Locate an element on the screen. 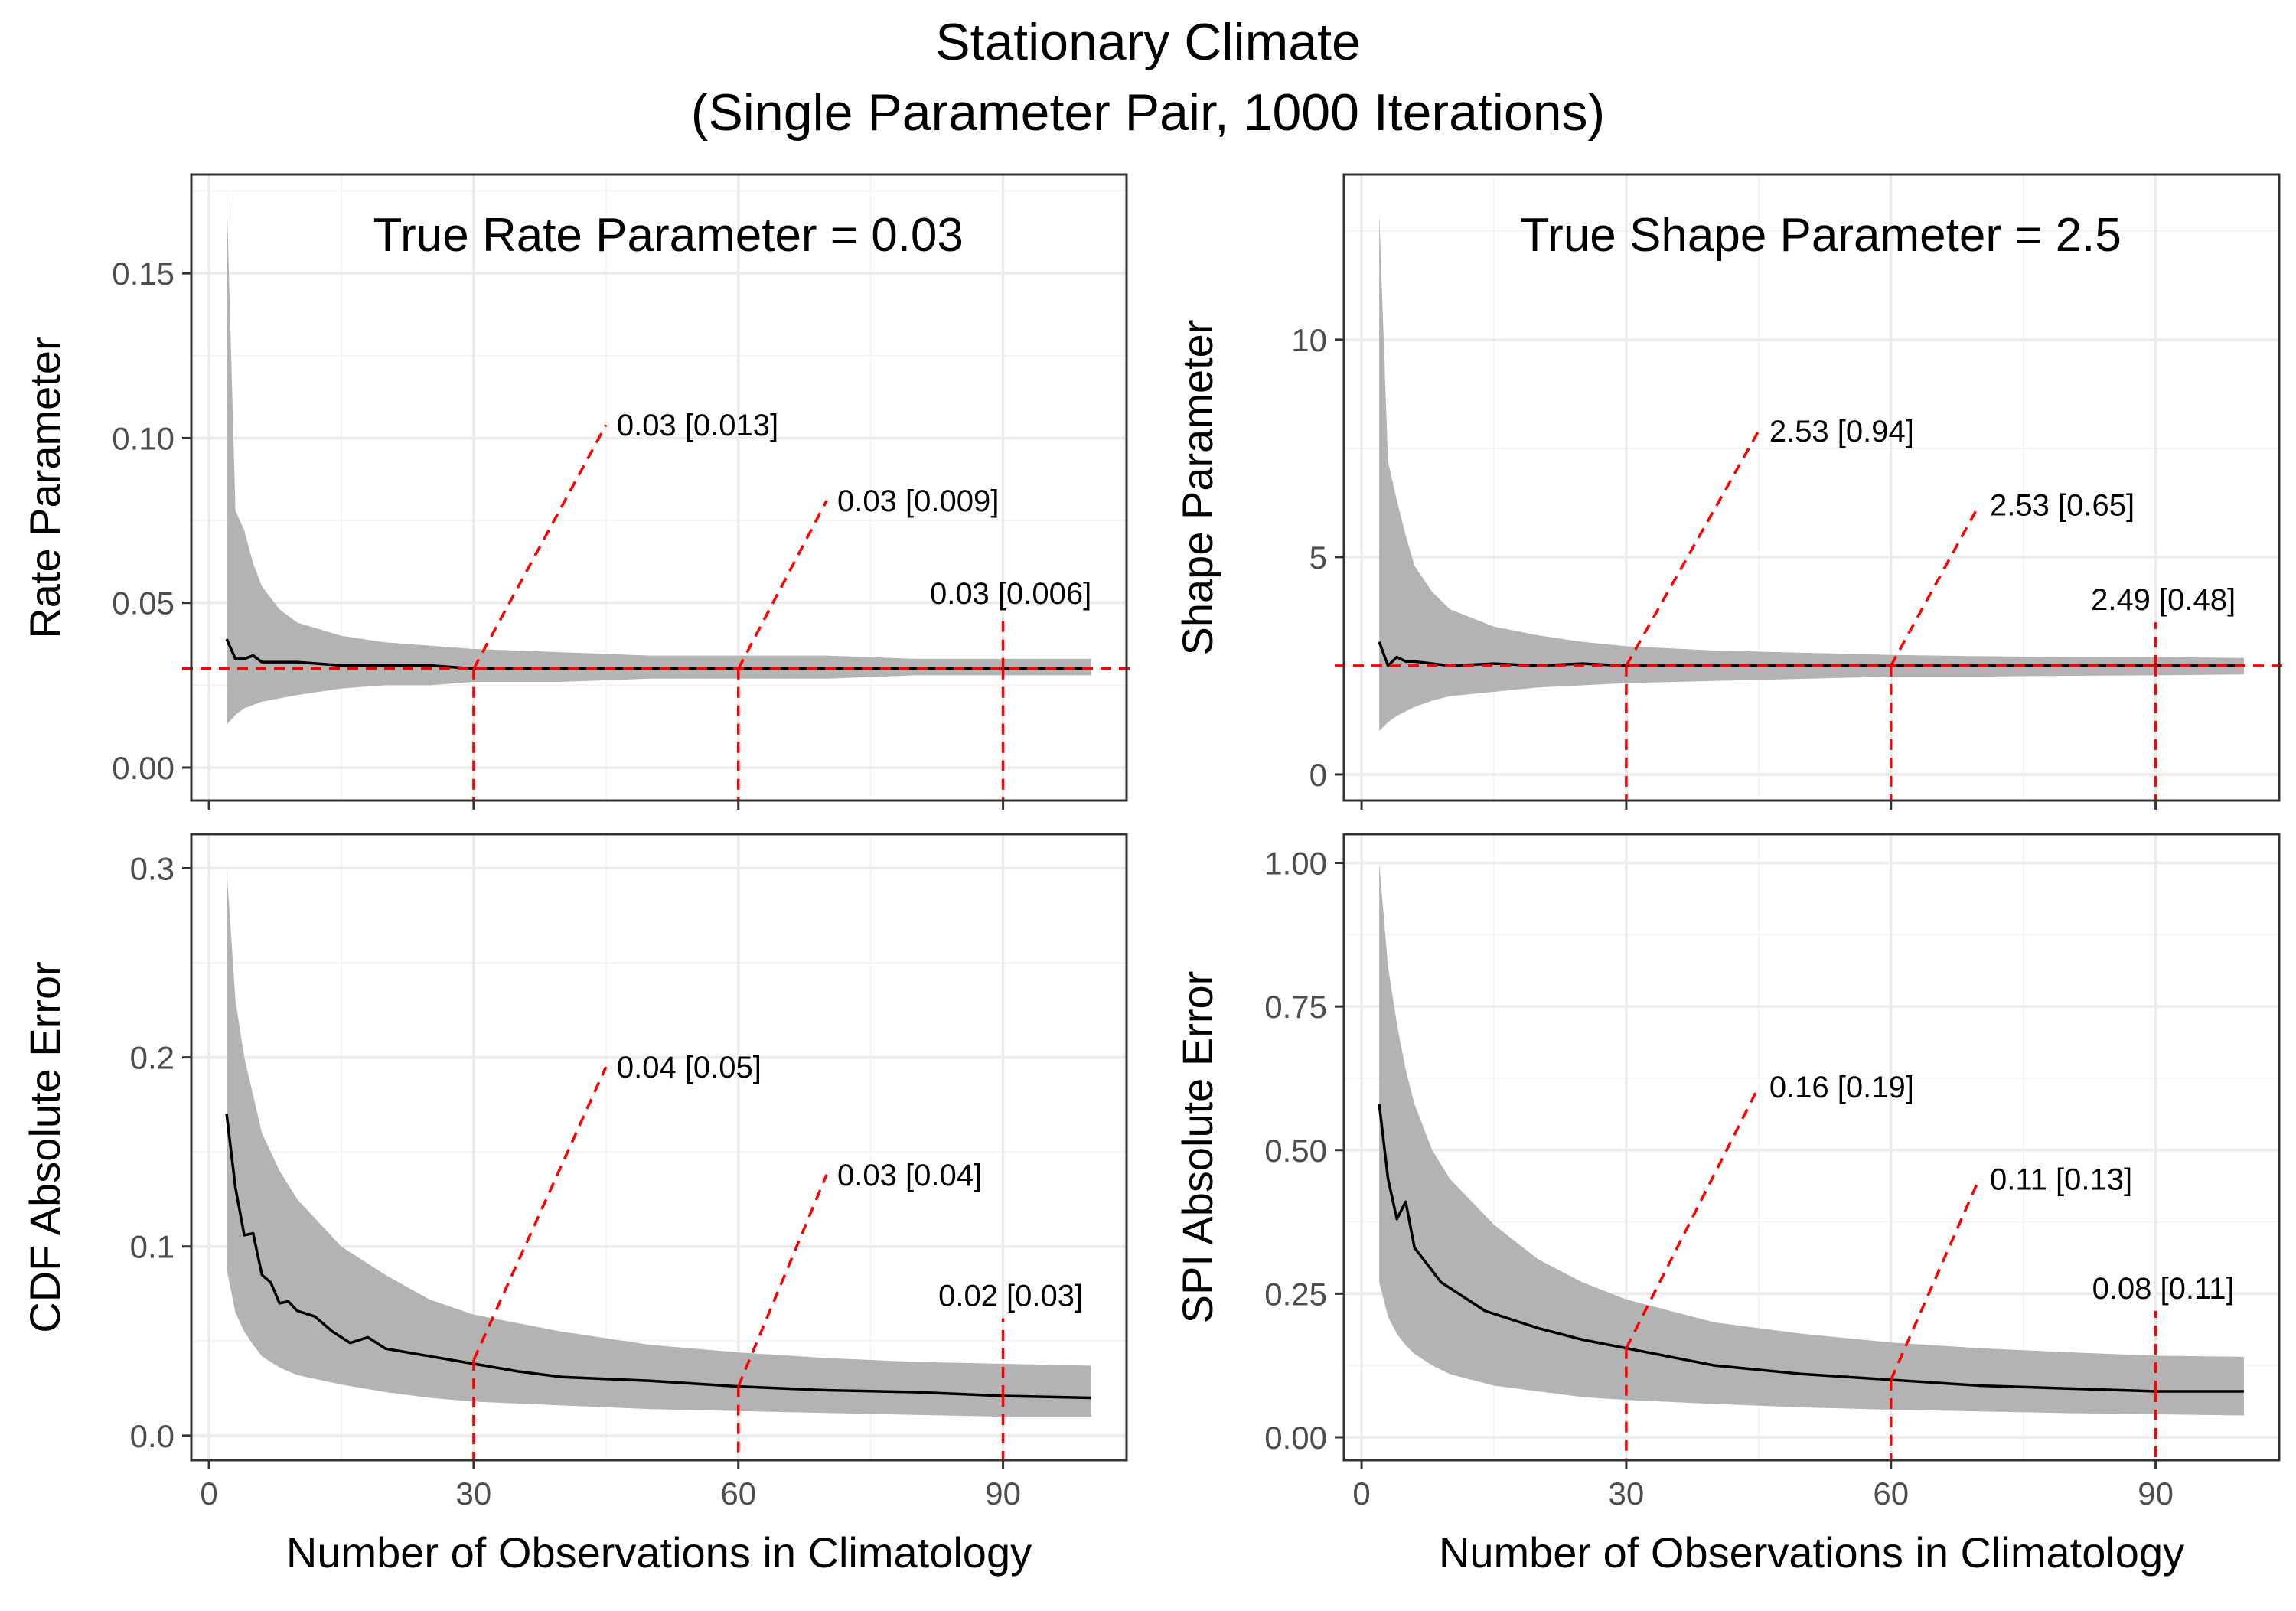 The width and height of the screenshot is (2296, 1611). rate-annotation-label: 0.03 [0.013] is located at coordinates (697, 425).